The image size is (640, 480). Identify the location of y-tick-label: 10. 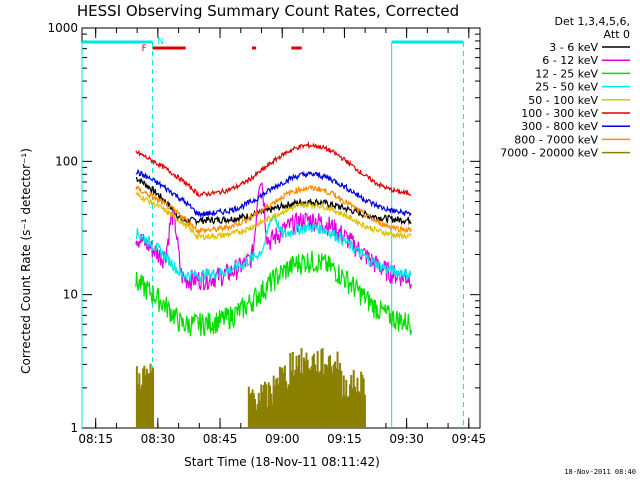
(70, 295).